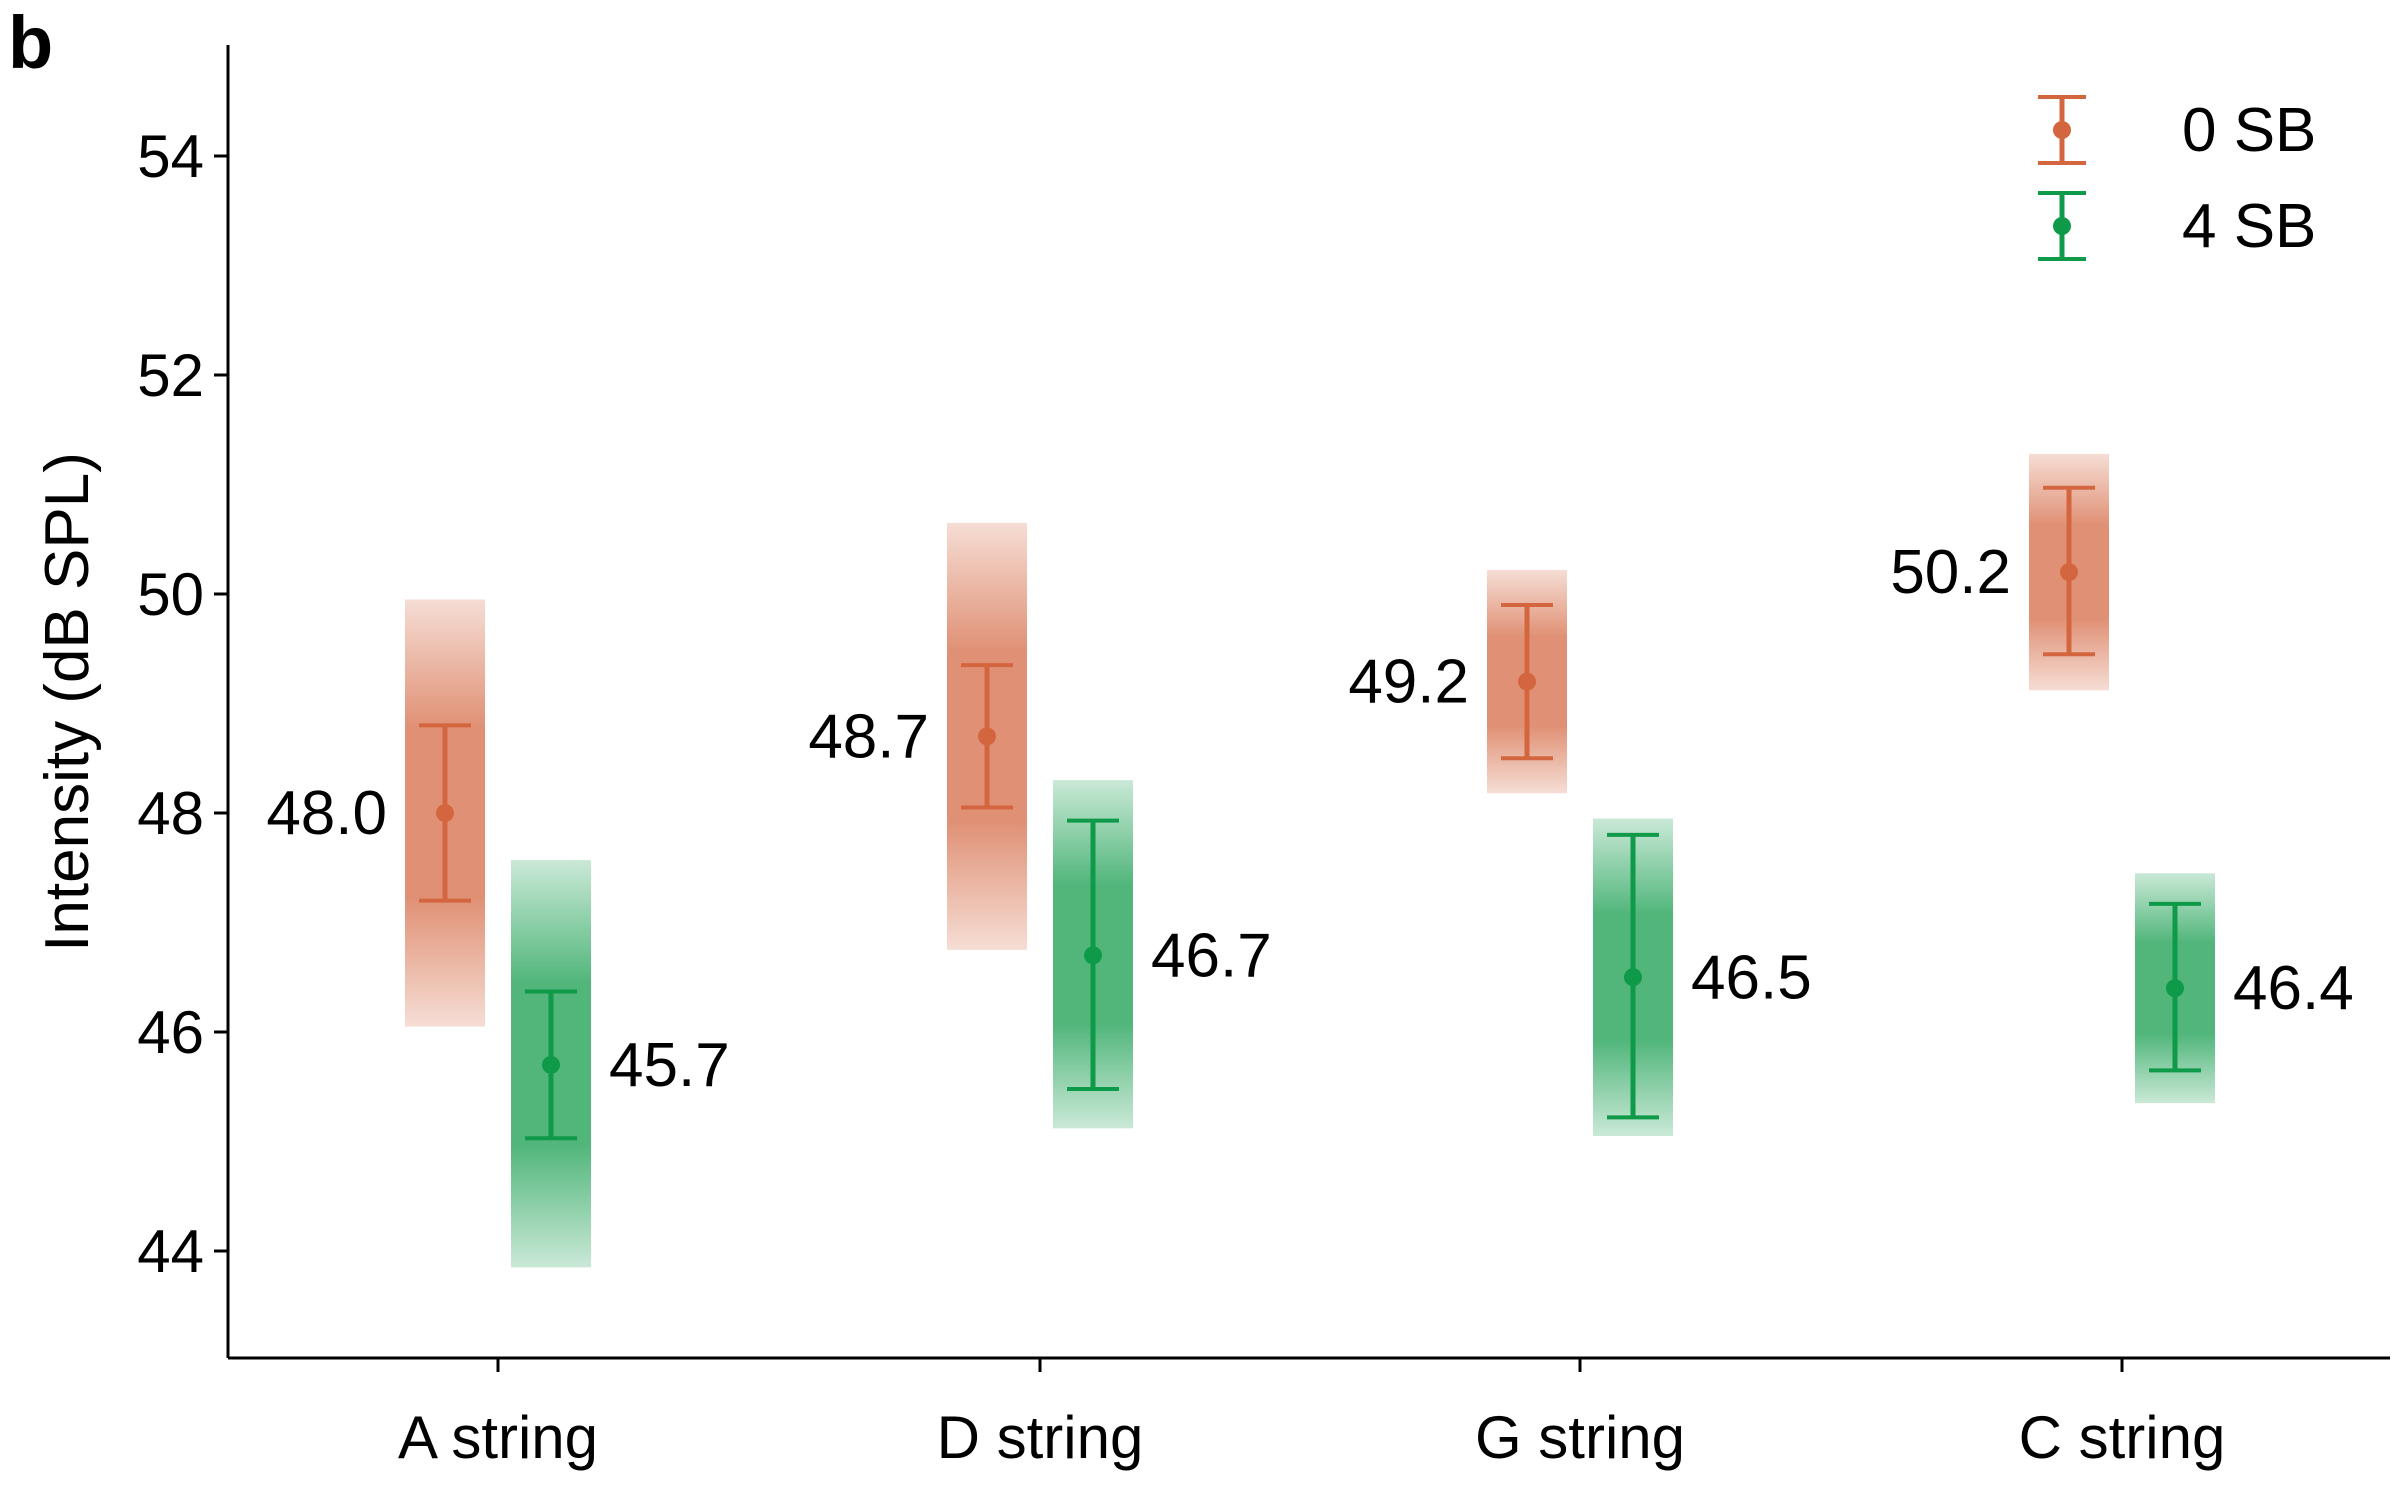  What do you see at coordinates (2177, 178) in the screenshot?
I see `legend: 0 SB 4 SB` at bounding box center [2177, 178].